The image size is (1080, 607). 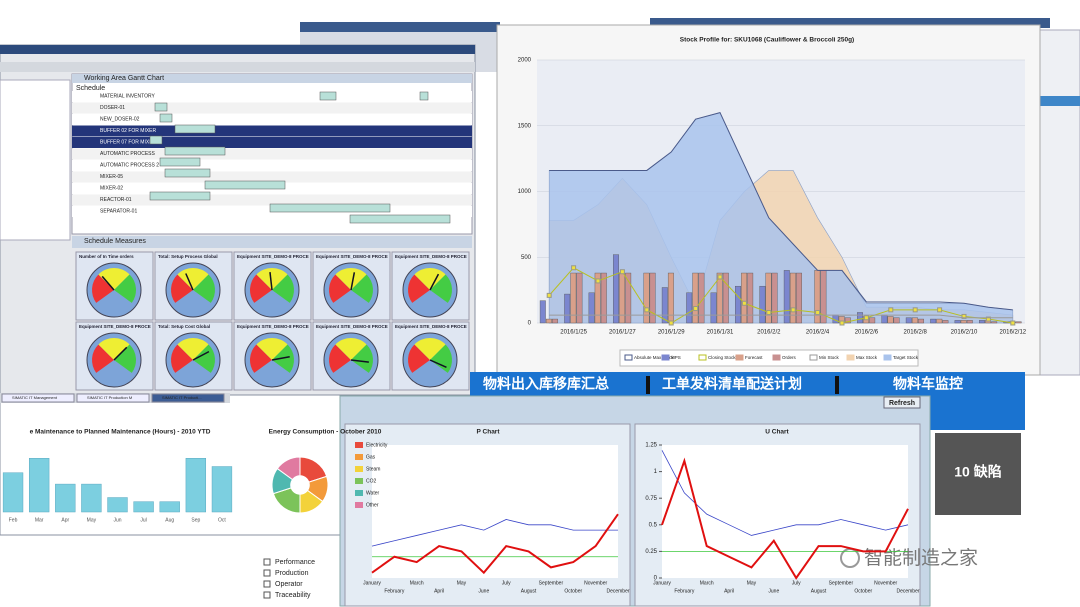 I want to click on gantt-row-label: BUFFER 02 FOR MIXER, so click(x=128, y=131).